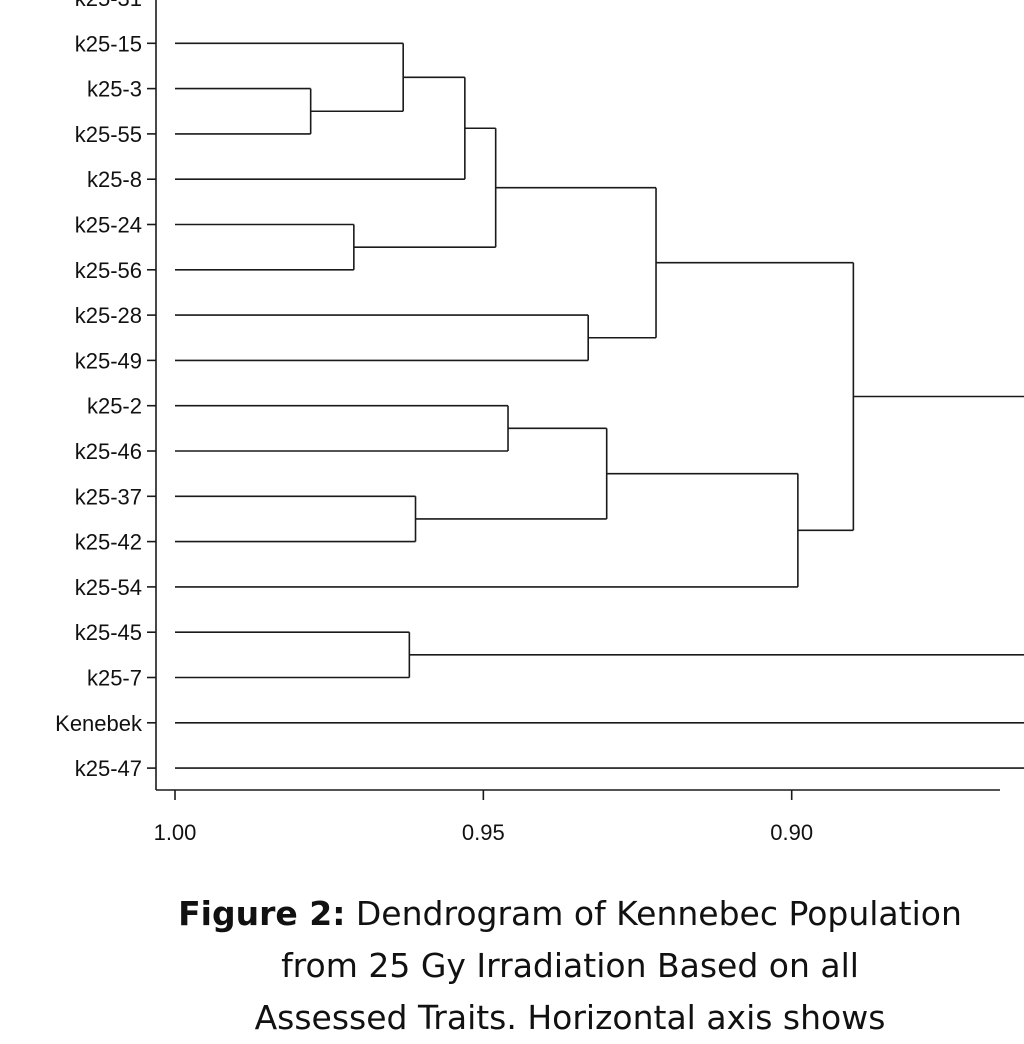 The height and width of the screenshot is (1044, 1024). I want to click on leaf-label-k25-46: k25-46, so click(108, 451).